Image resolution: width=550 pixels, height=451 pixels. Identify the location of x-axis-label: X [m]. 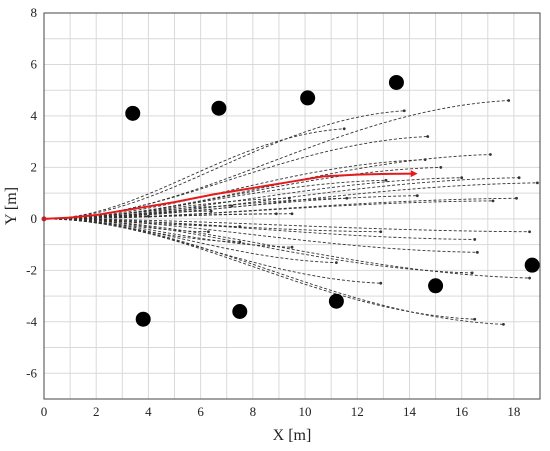
(292, 435).